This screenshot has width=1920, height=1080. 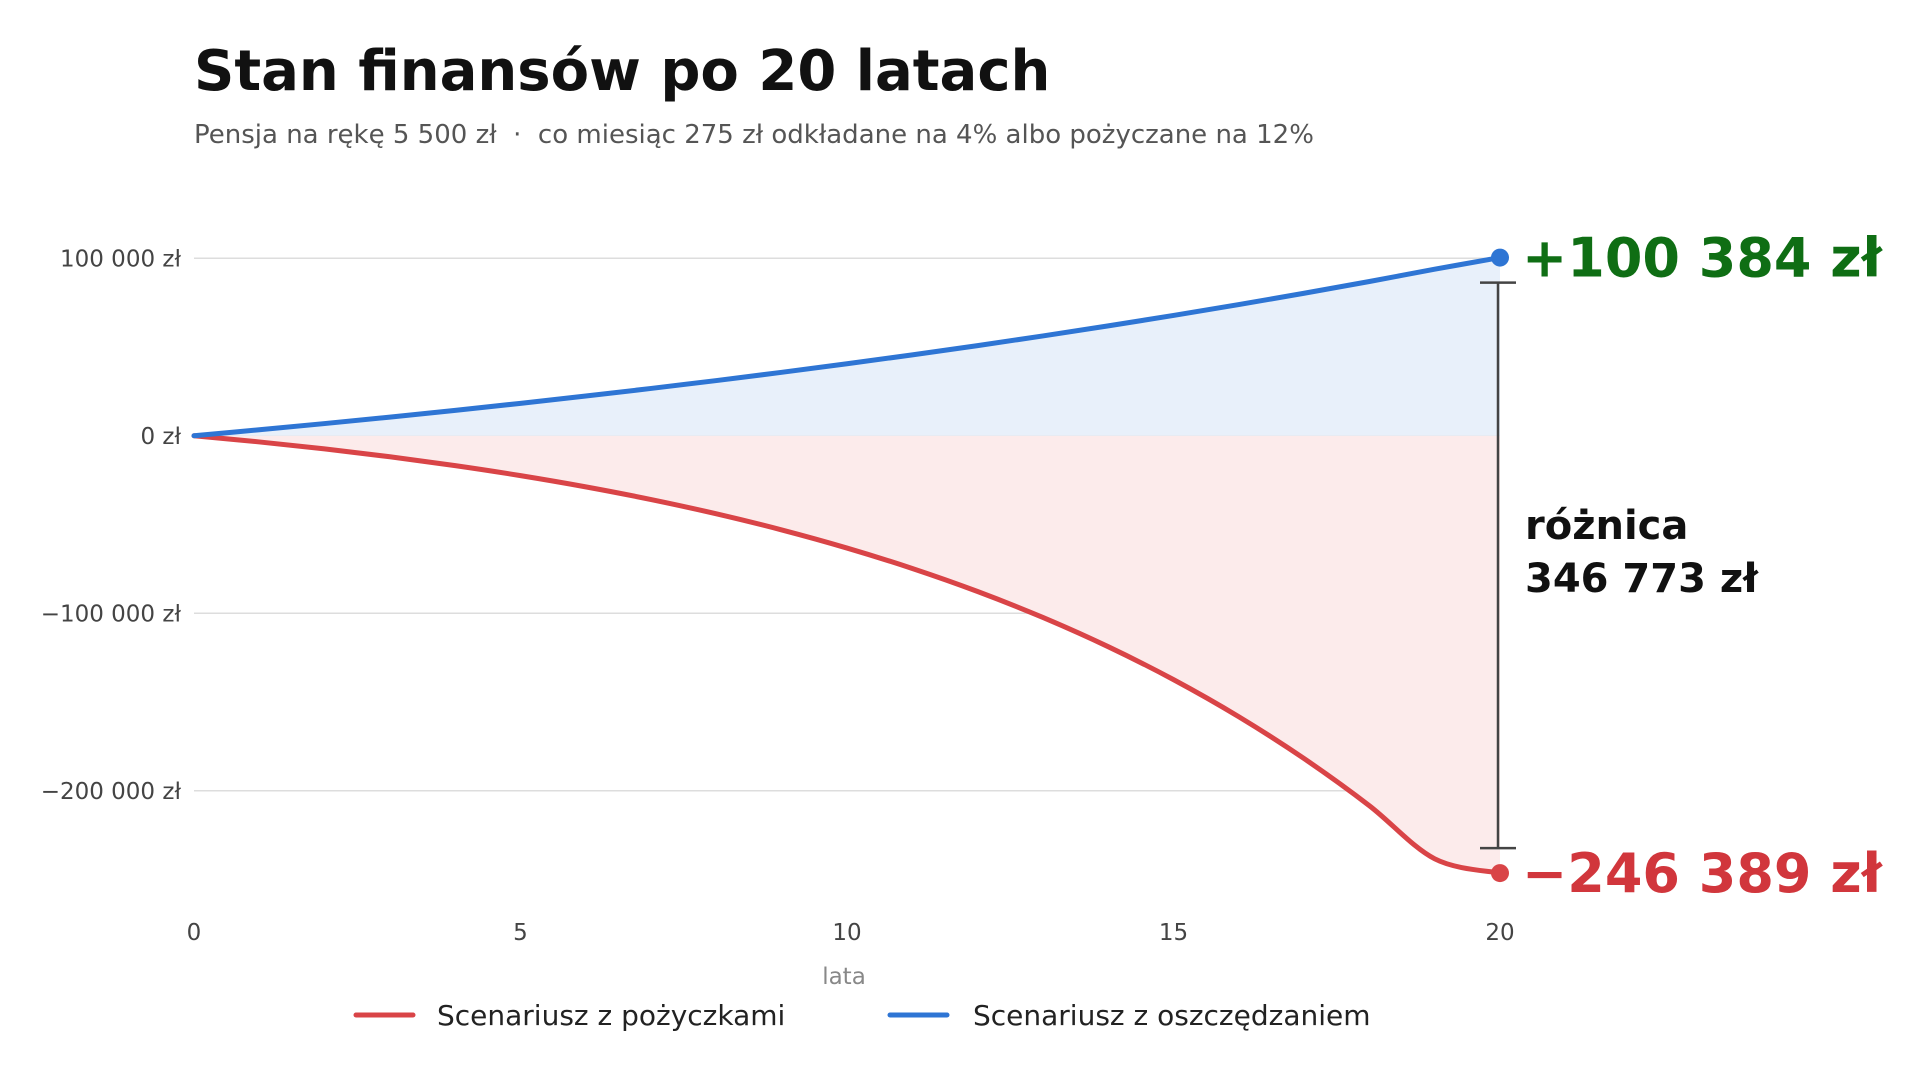 I want to click on difference-label-title: różnica, so click(x=1606, y=526).